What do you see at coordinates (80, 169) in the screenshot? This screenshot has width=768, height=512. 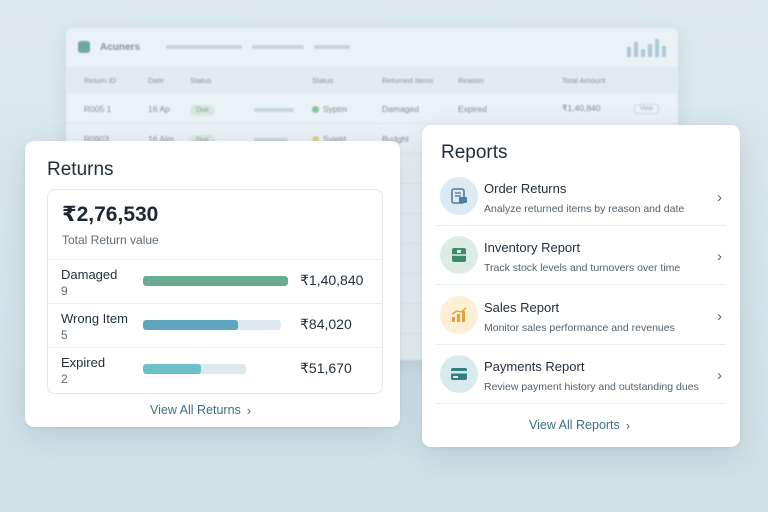 I see `returns-title: Returns` at bounding box center [80, 169].